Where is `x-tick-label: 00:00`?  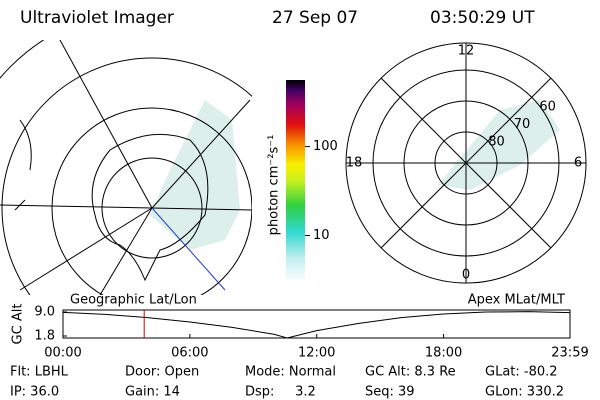 x-tick-label: 00:00 is located at coordinates (62, 353).